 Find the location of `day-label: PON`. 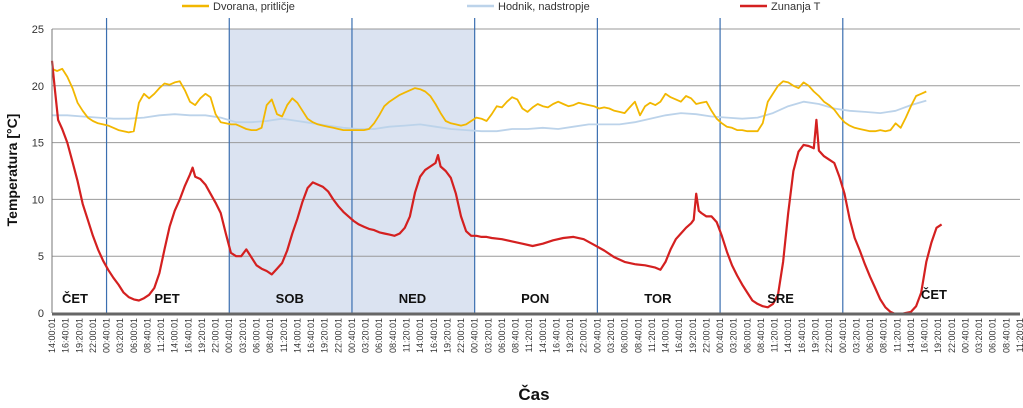

day-label: PON is located at coordinates (535, 298).